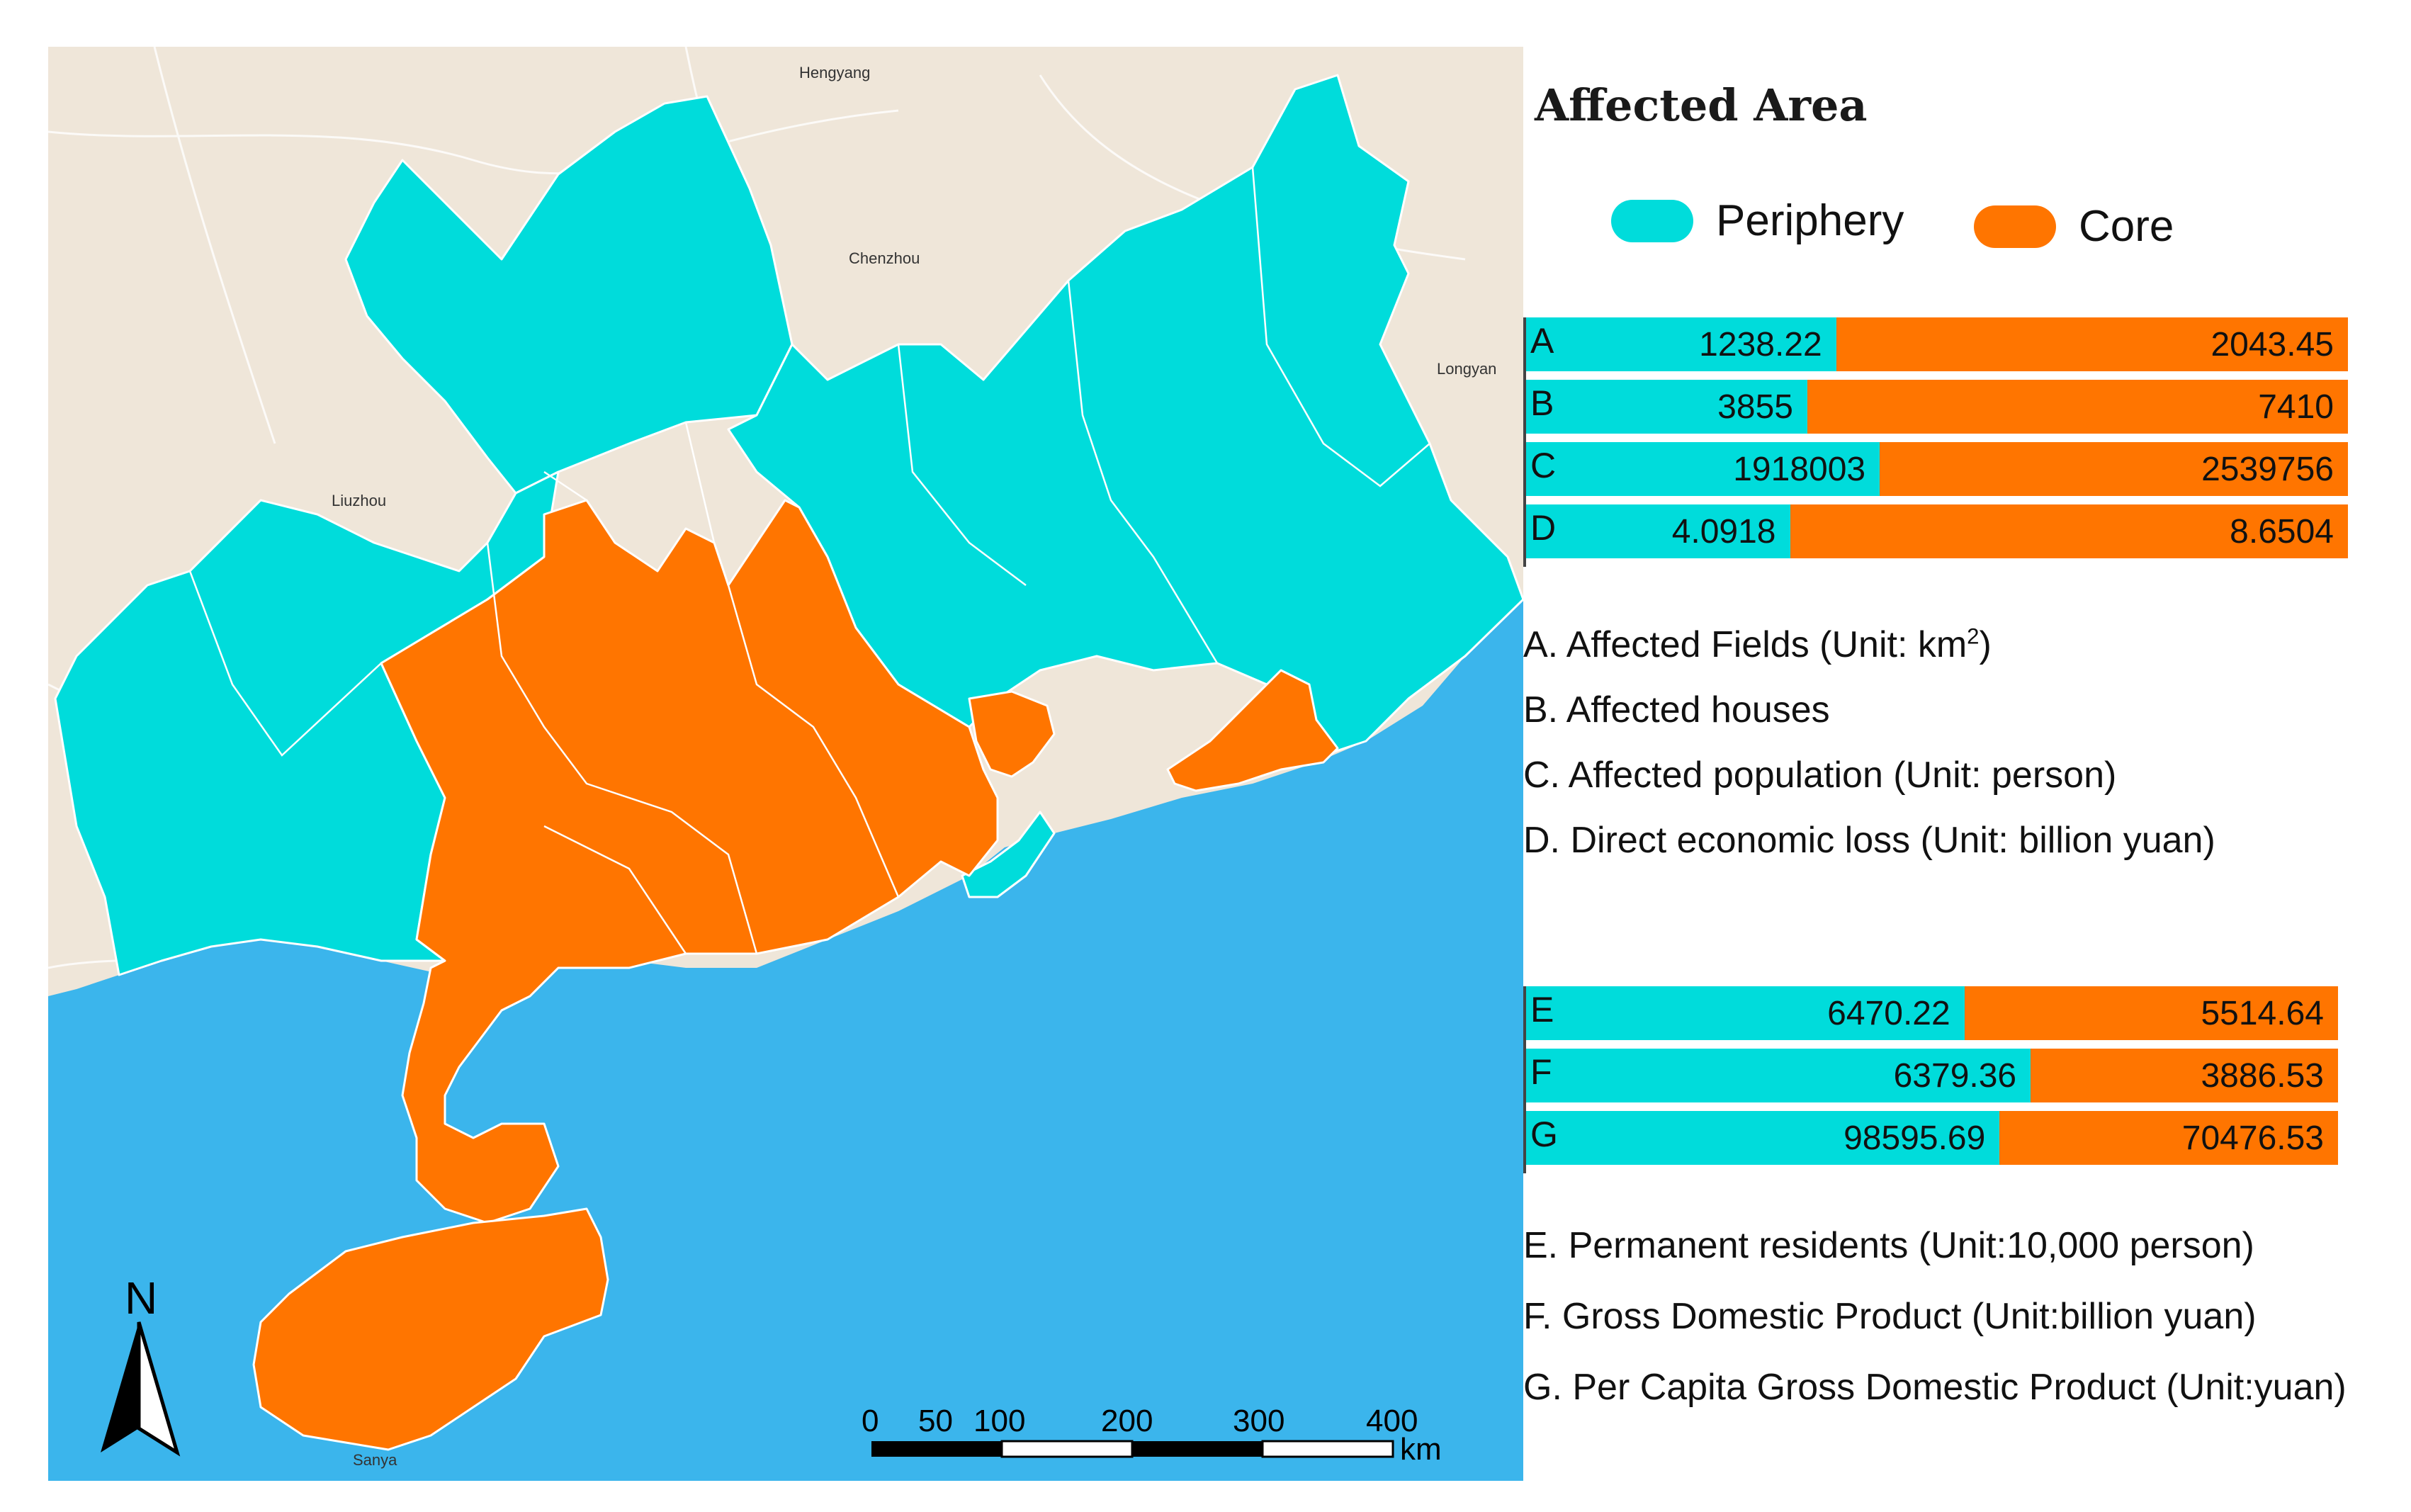 The image size is (2411, 1512). I want to click on bar-row-label: D, so click(1543, 528).